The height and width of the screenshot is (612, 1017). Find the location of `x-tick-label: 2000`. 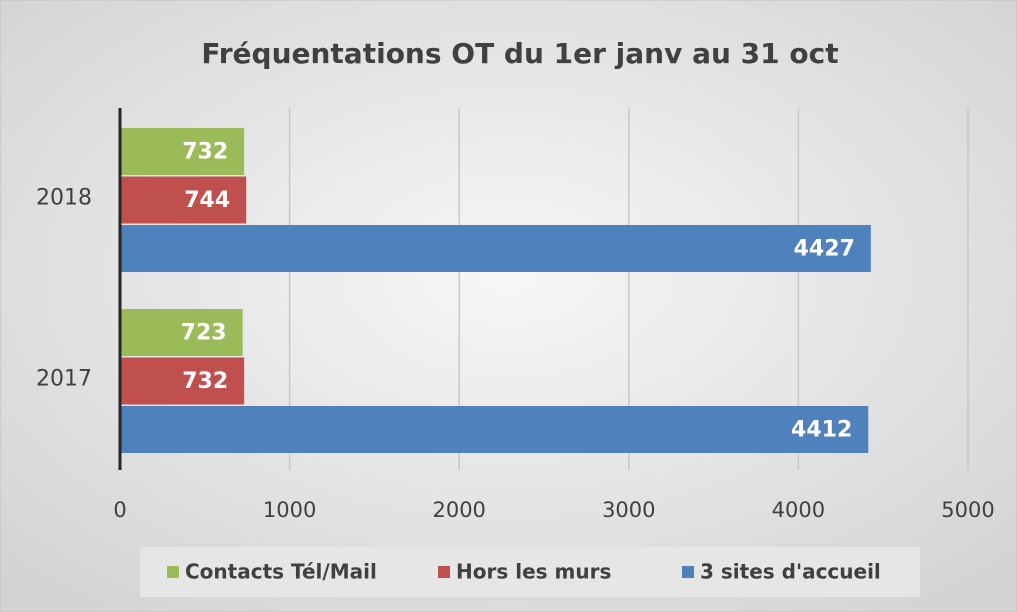

x-tick-label: 2000 is located at coordinates (458, 510).